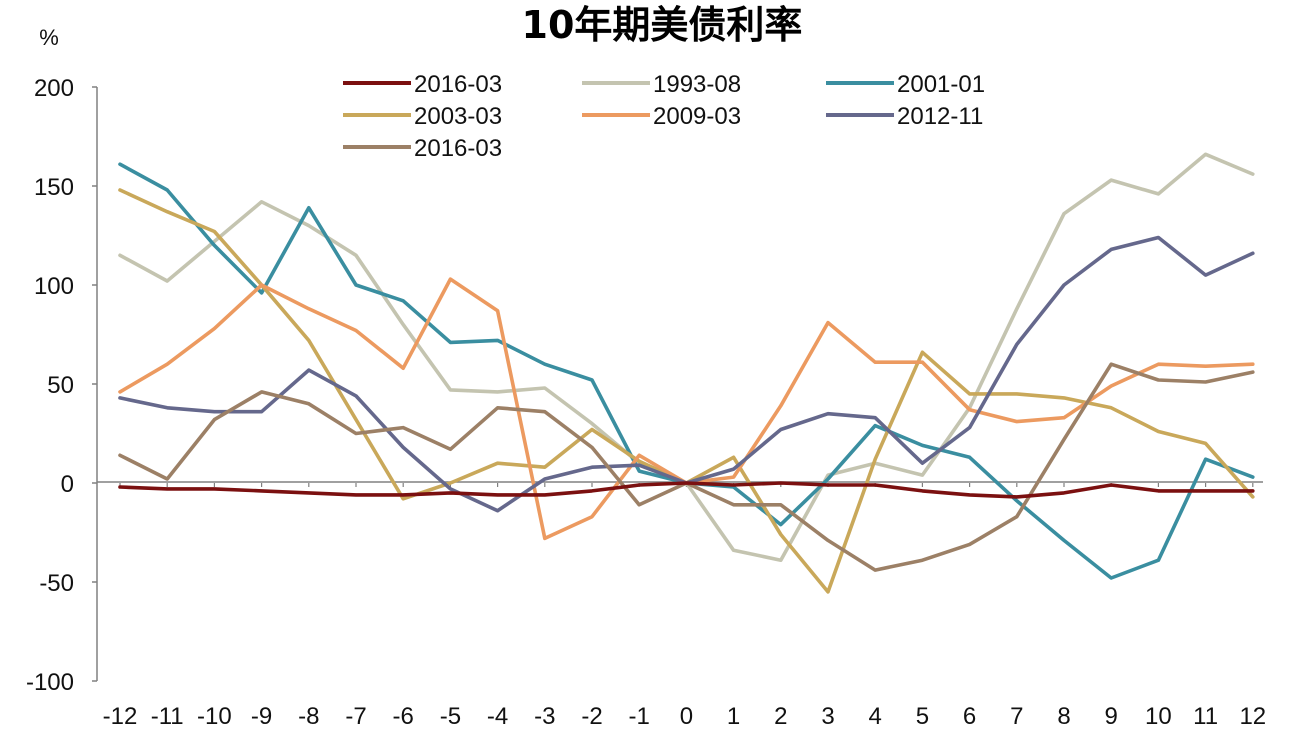 This screenshot has height=744, width=1293. Describe the element at coordinates (940, 116) in the screenshot. I see `legend-label: 2012-11` at that location.